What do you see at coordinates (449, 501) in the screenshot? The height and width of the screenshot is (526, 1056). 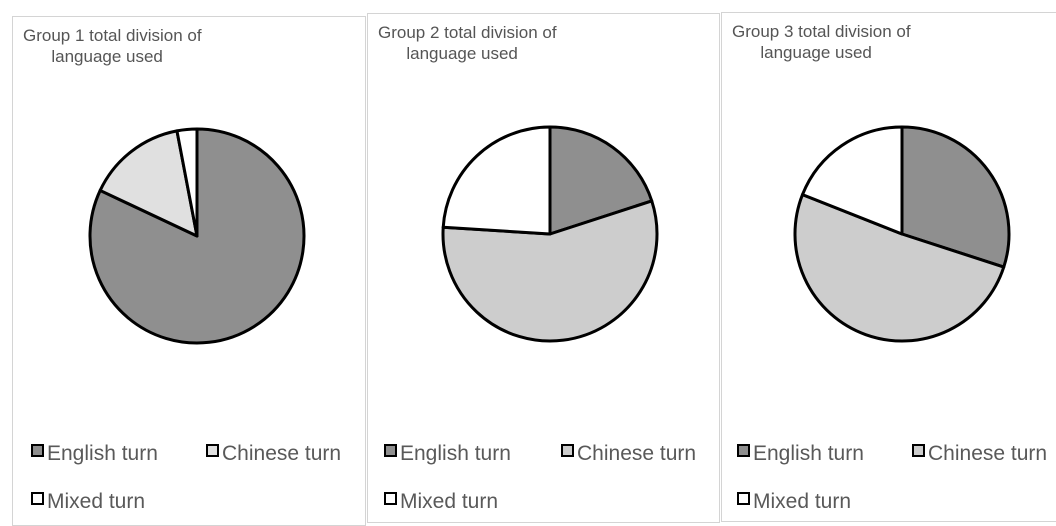 I see `legend-label-mixed-group-2: Mixed turn` at bounding box center [449, 501].